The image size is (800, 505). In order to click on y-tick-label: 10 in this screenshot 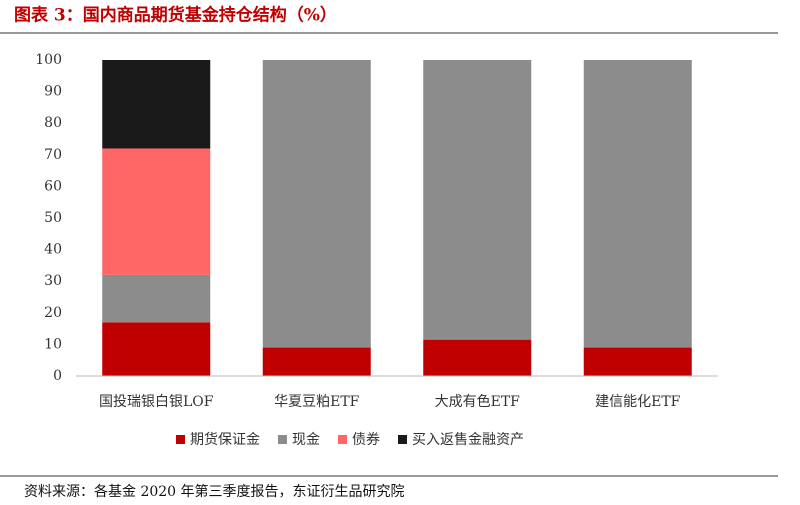, I will do `click(53, 344)`.